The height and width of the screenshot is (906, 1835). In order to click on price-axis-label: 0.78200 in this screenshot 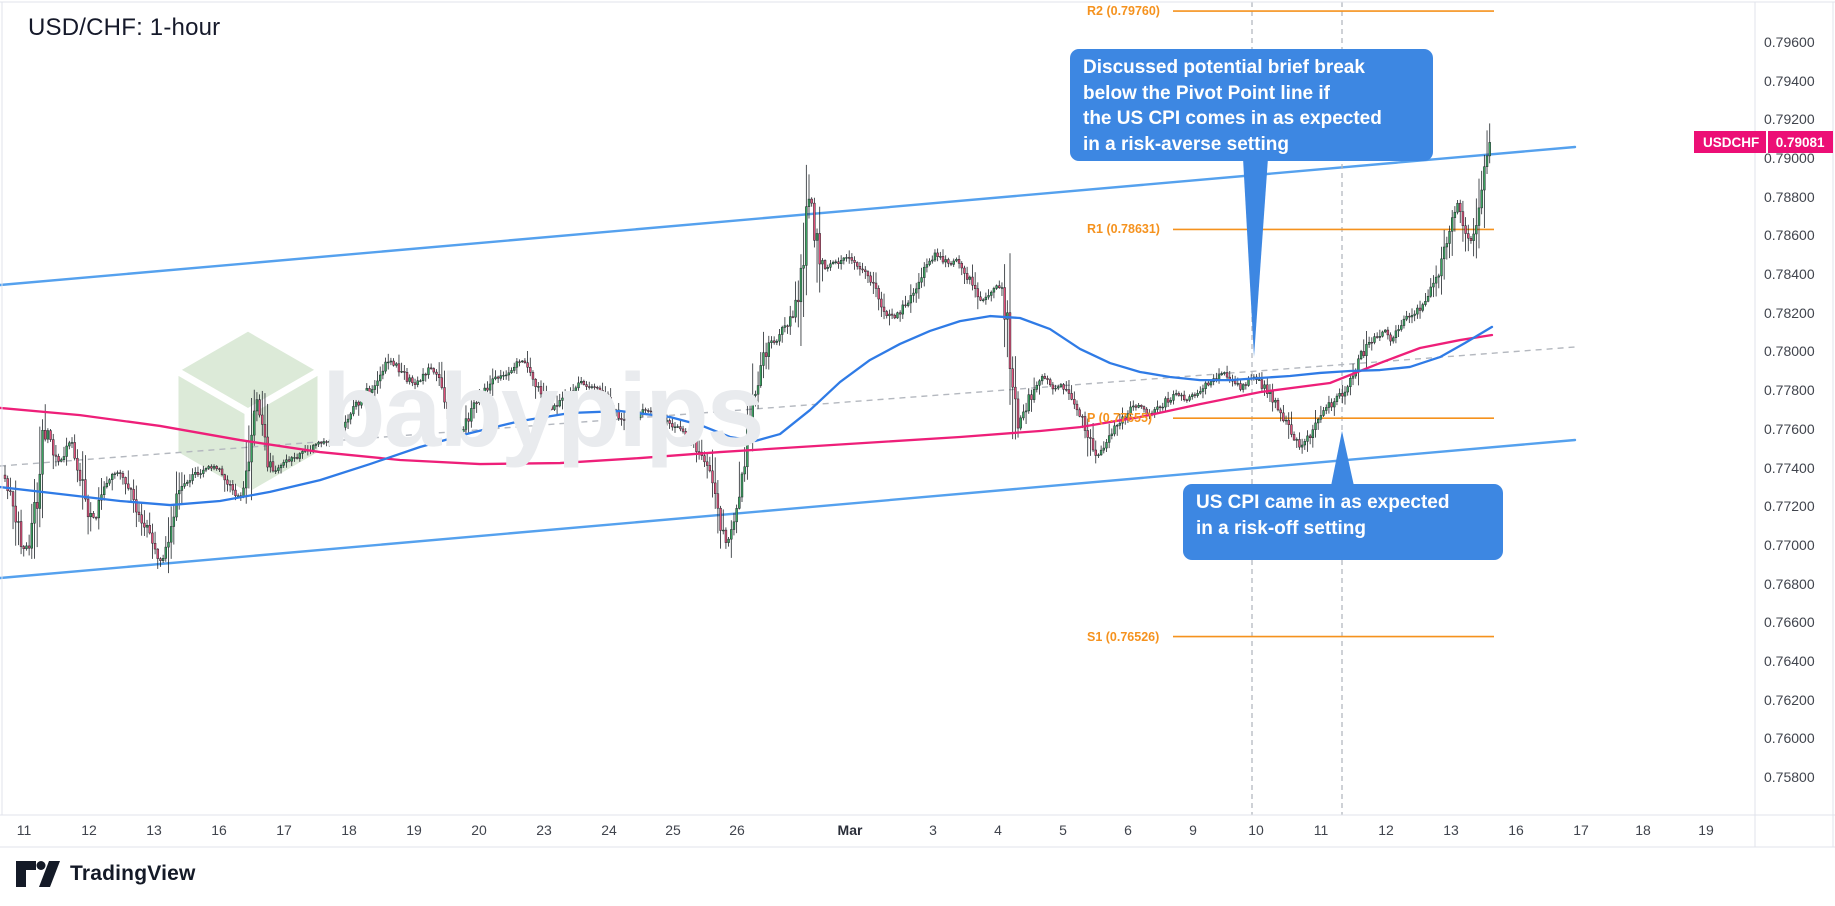, I will do `click(1789, 312)`.